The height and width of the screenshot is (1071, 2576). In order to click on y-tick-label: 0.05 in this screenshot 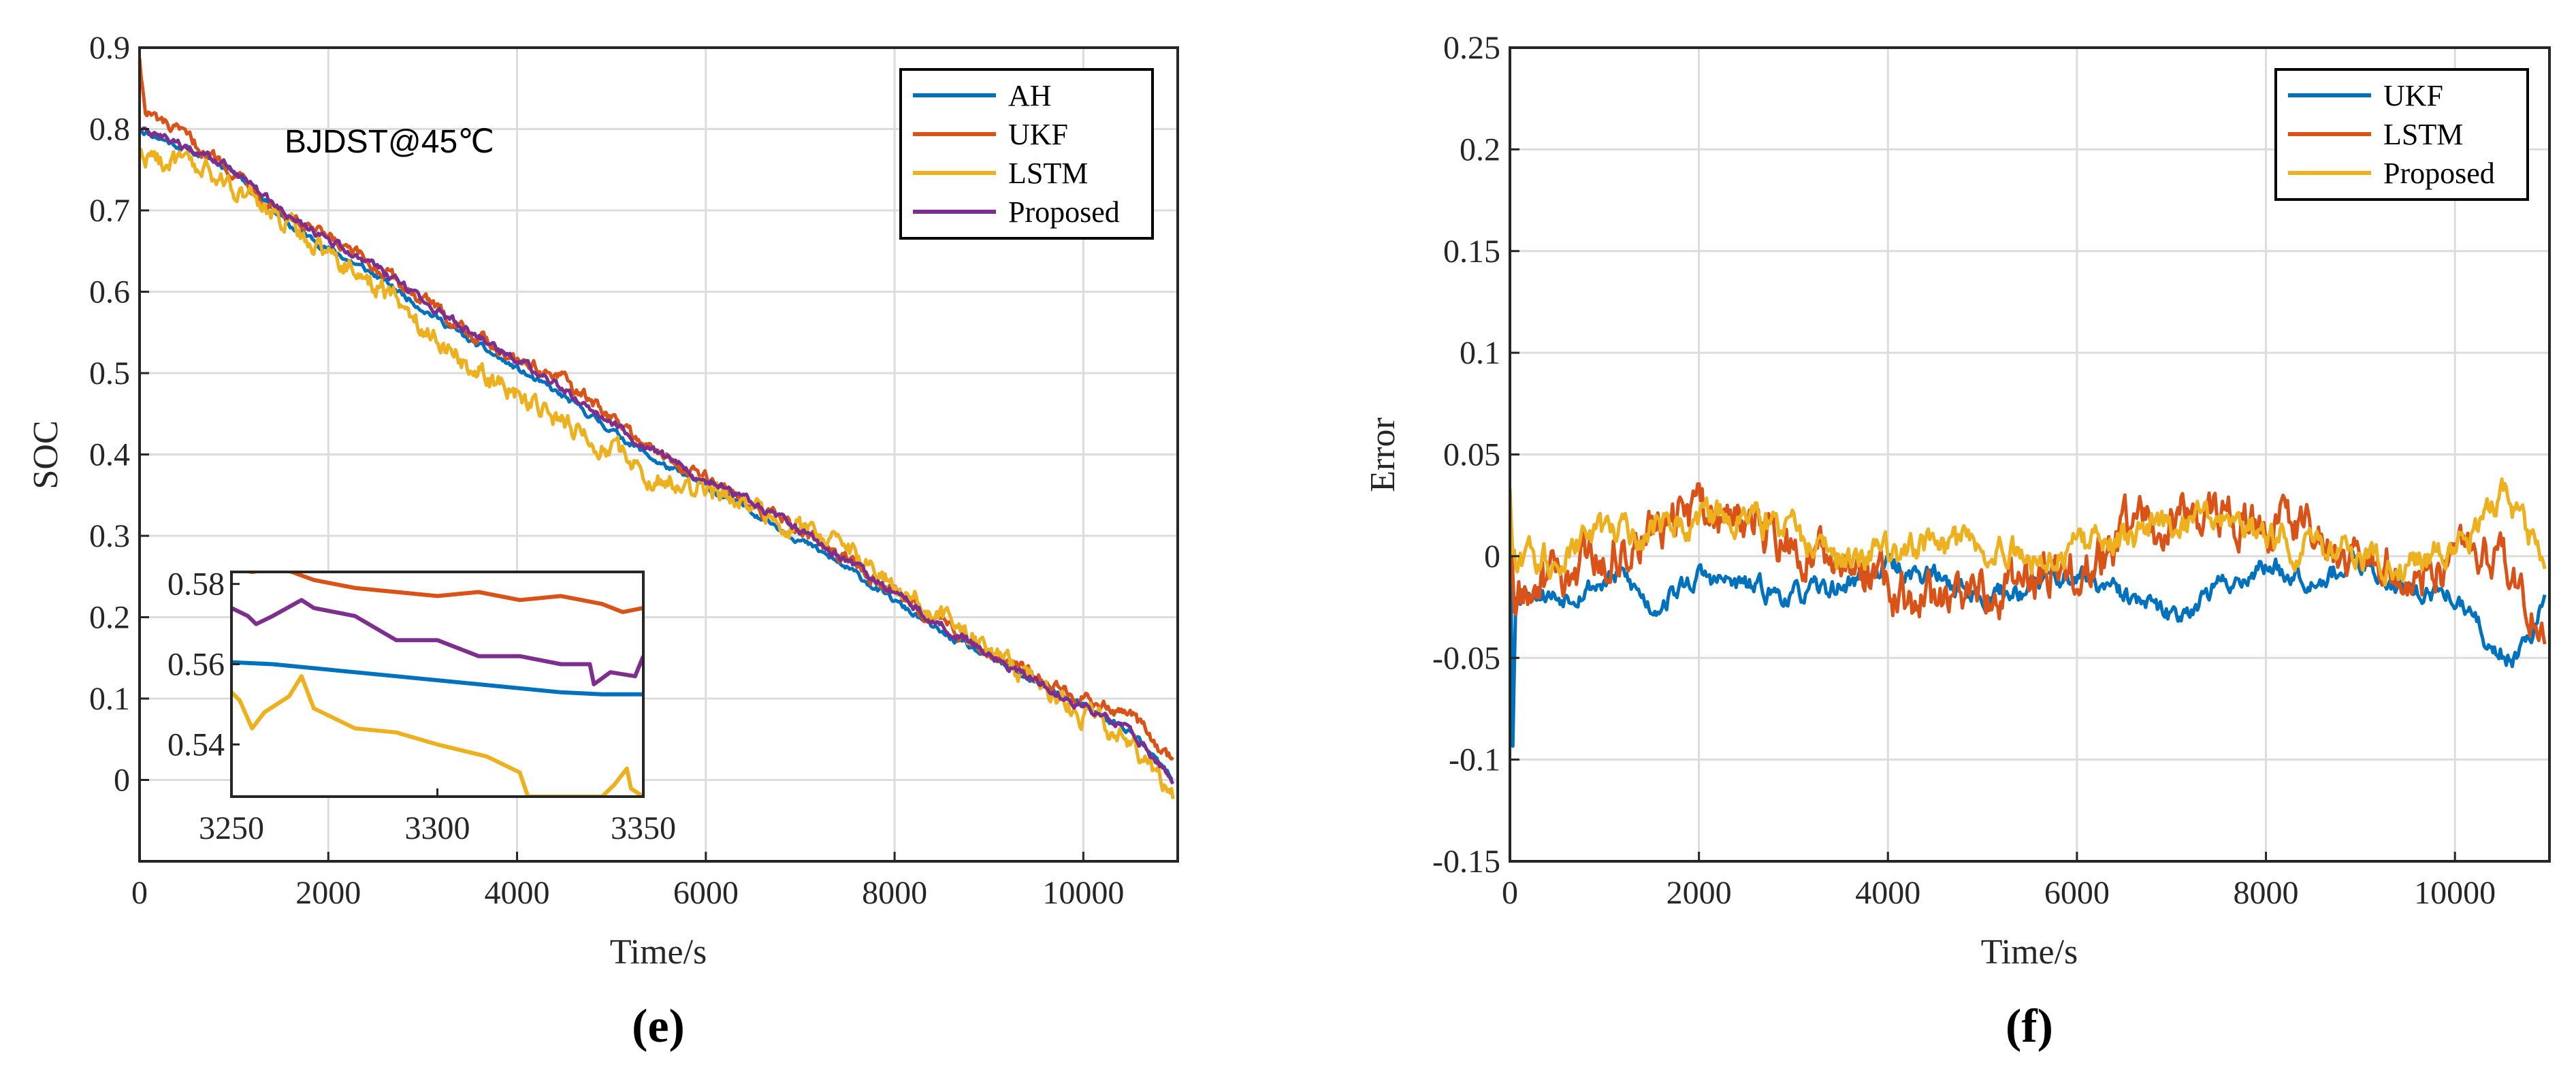, I will do `click(1471, 455)`.